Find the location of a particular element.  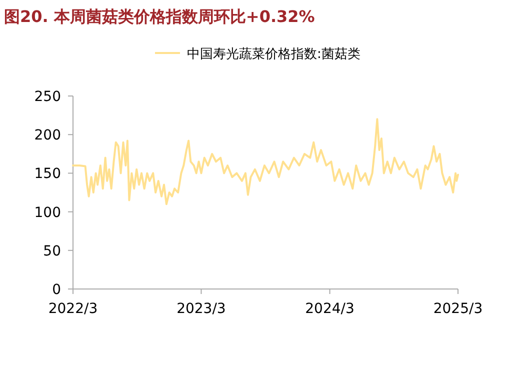

y-tick-label: 0 is located at coordinates (56, 290).